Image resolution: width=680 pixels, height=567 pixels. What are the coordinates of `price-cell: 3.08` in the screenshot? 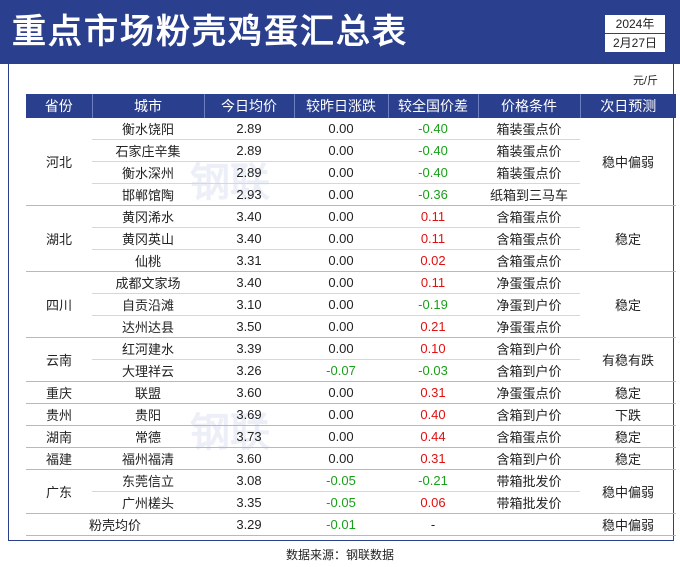 It's located at (249, 480).